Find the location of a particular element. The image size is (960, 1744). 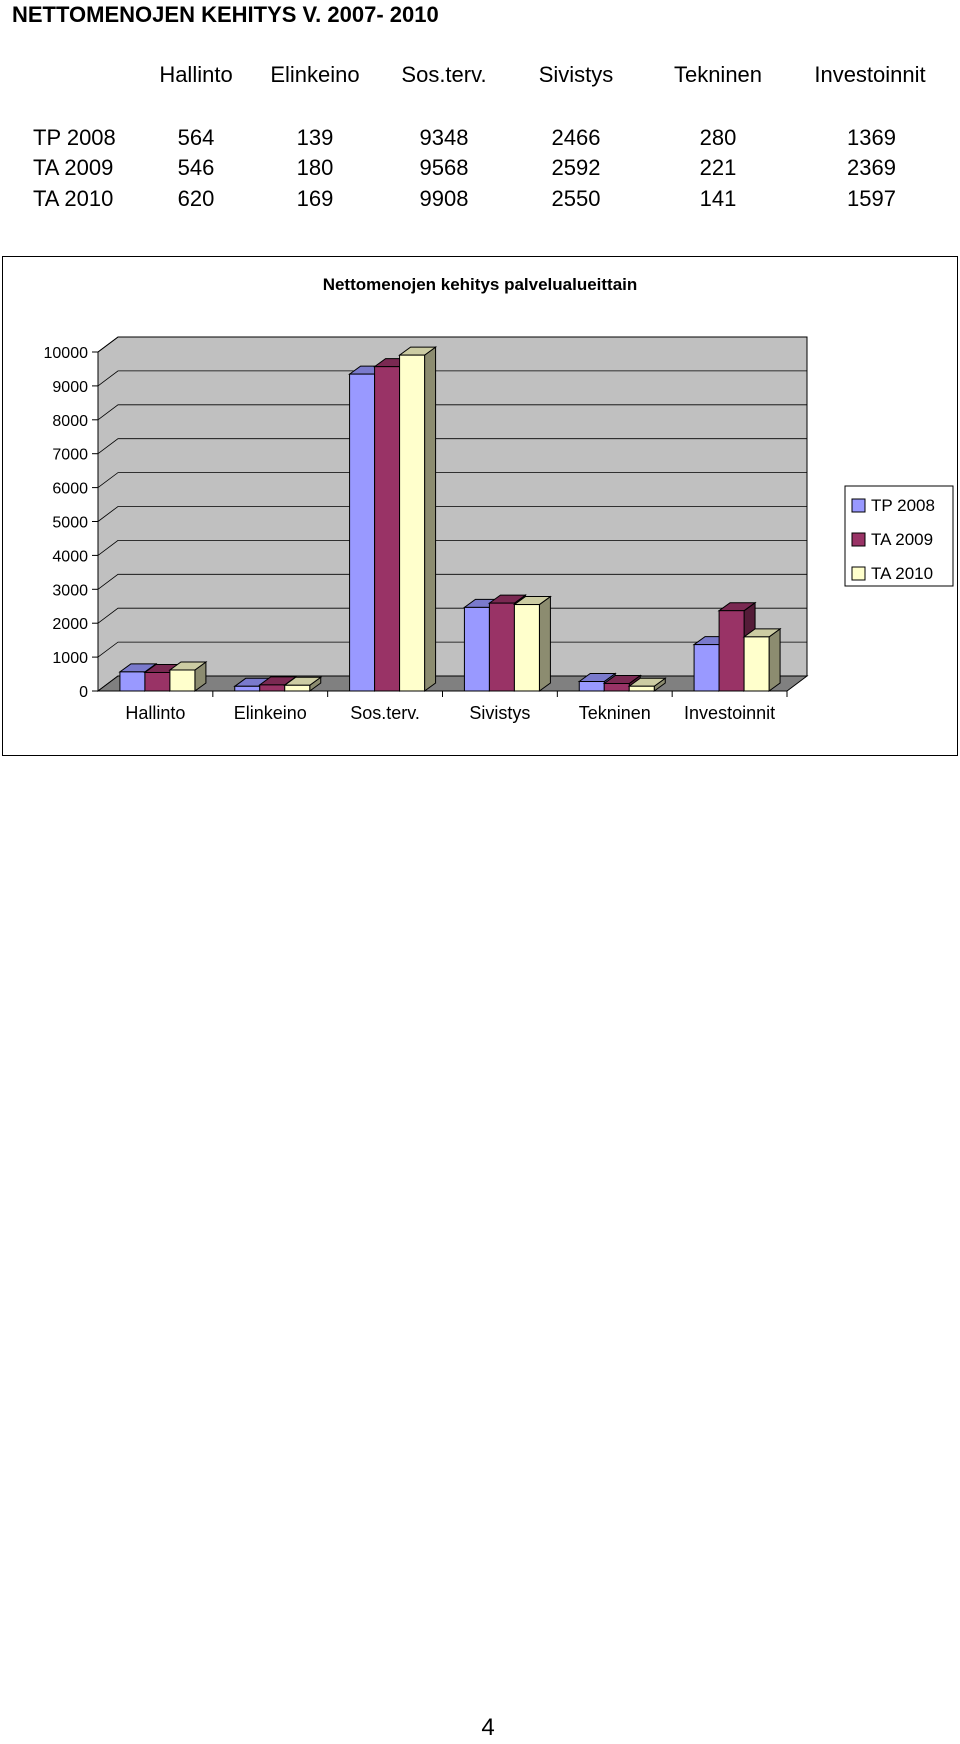

table-column-header: Investoinnit is located at coordinates (870, 74).